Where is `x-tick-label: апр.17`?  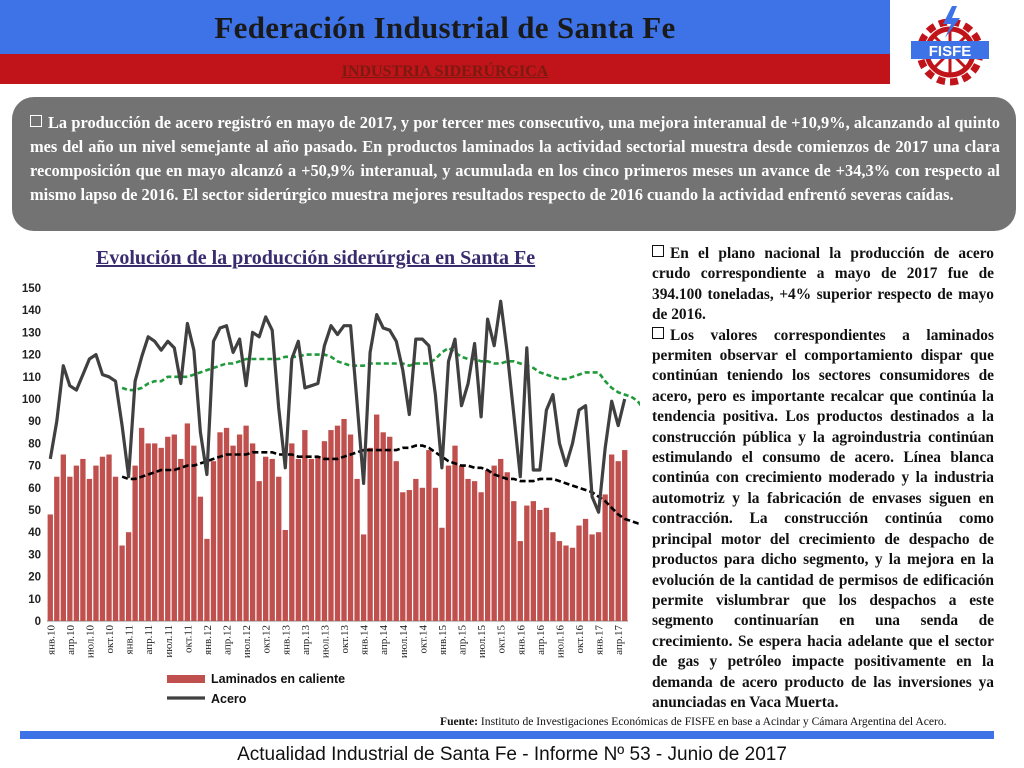
x-tick-label: апр.17 is located at coordinates (619, 640).